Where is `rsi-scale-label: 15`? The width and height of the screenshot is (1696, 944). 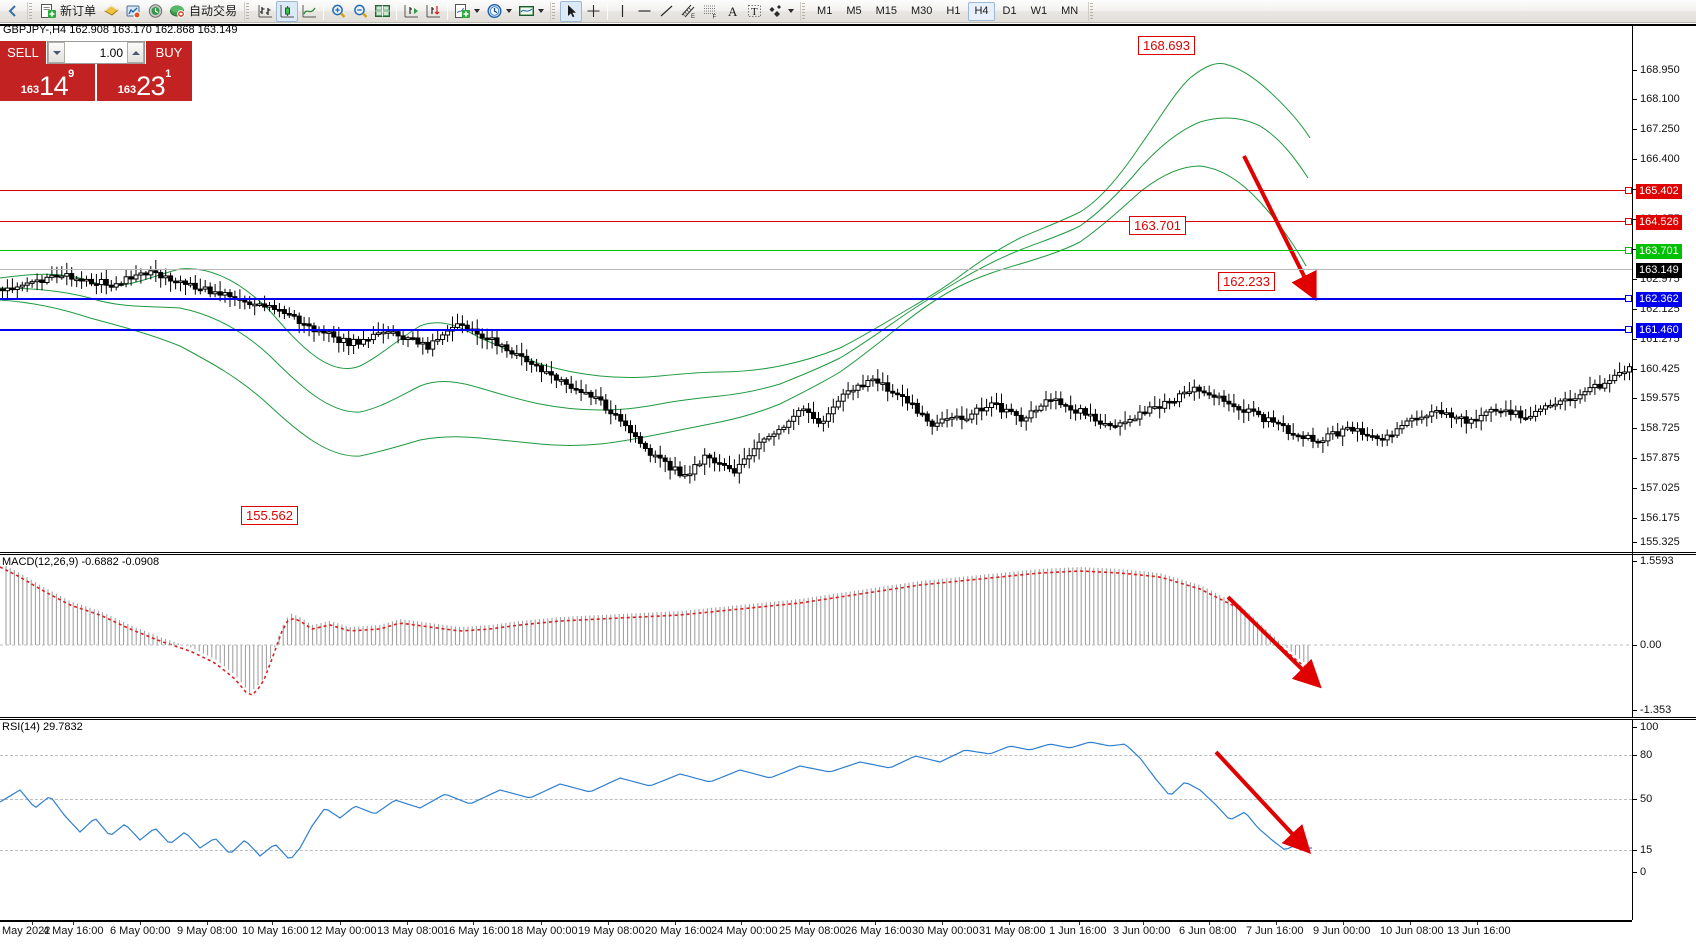 rsi-scale-label: 15 is located at coordinates (1646, 850).